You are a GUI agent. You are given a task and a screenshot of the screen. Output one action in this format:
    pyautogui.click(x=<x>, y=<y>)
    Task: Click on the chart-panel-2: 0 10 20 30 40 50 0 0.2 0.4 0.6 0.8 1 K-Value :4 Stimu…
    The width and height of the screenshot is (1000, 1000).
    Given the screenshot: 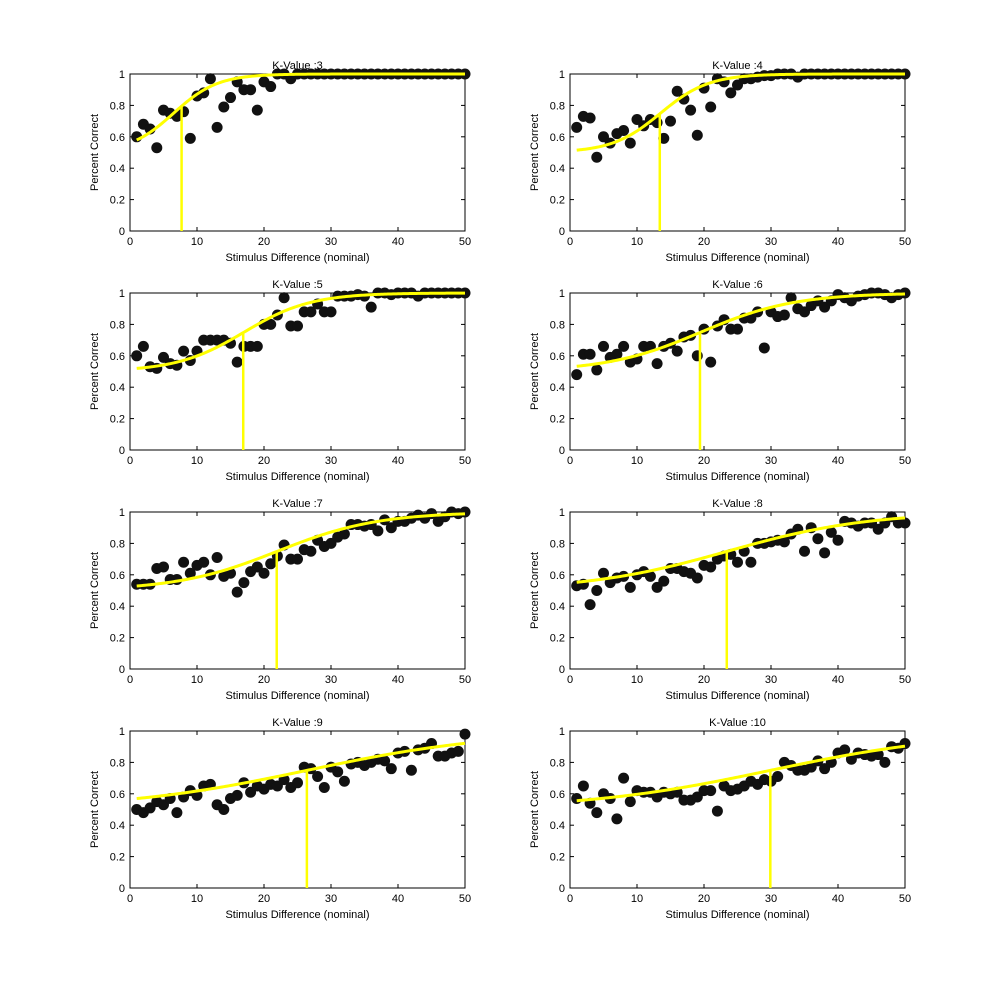 What is the action you would take?
    pyautogui.click(x=720, y=162)
    